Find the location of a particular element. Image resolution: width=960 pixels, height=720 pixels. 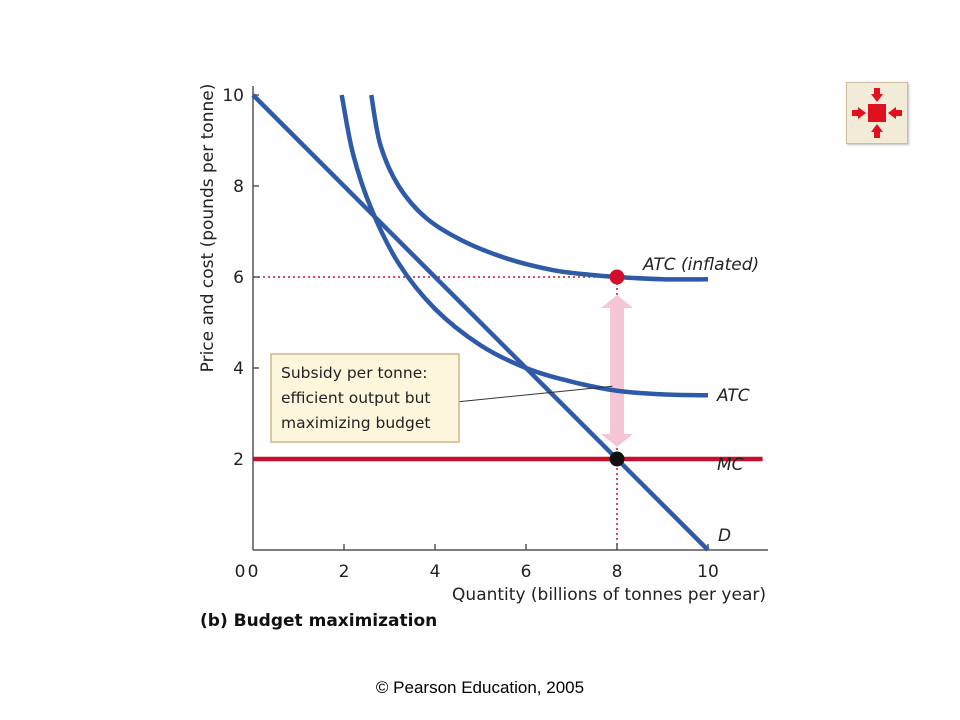

y-tick-label-2: 2 is located at coordinates (238, 460).